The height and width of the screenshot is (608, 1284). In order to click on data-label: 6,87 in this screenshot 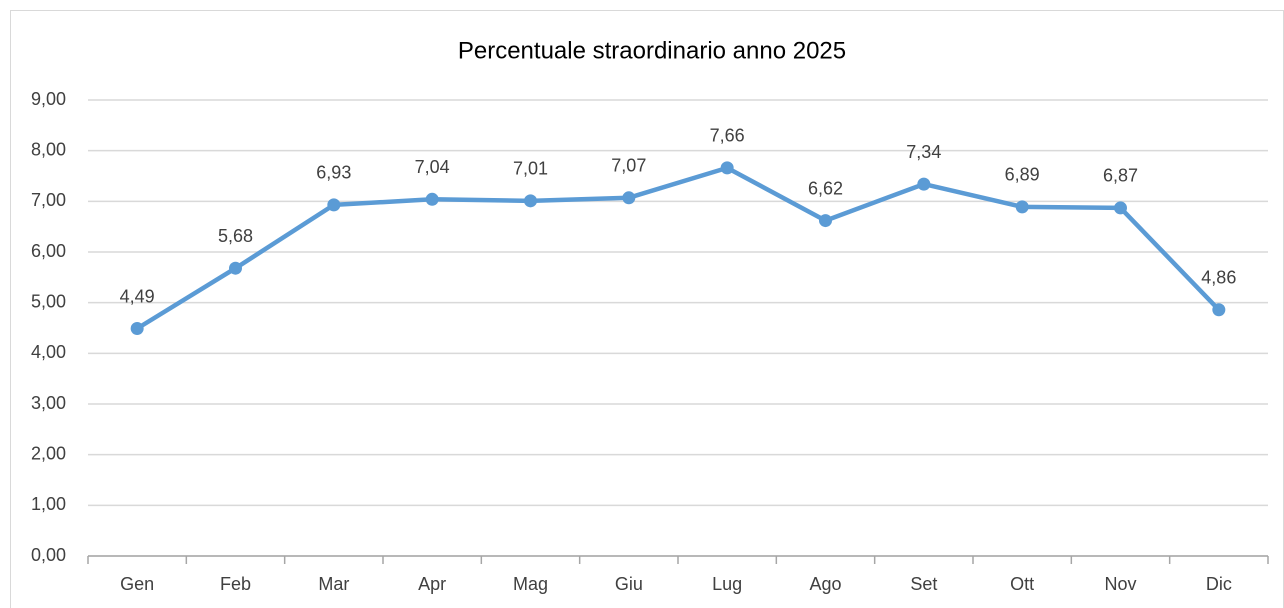, I will do `click(1120, 176)`.